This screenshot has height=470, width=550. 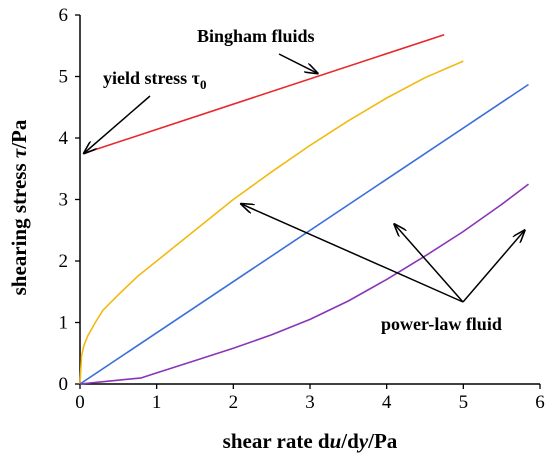 What do you see at coordinates (154, 80) in the screenshot?
I see `yield-stress-label: yield stress τ0` at bounding box center [154, 80].